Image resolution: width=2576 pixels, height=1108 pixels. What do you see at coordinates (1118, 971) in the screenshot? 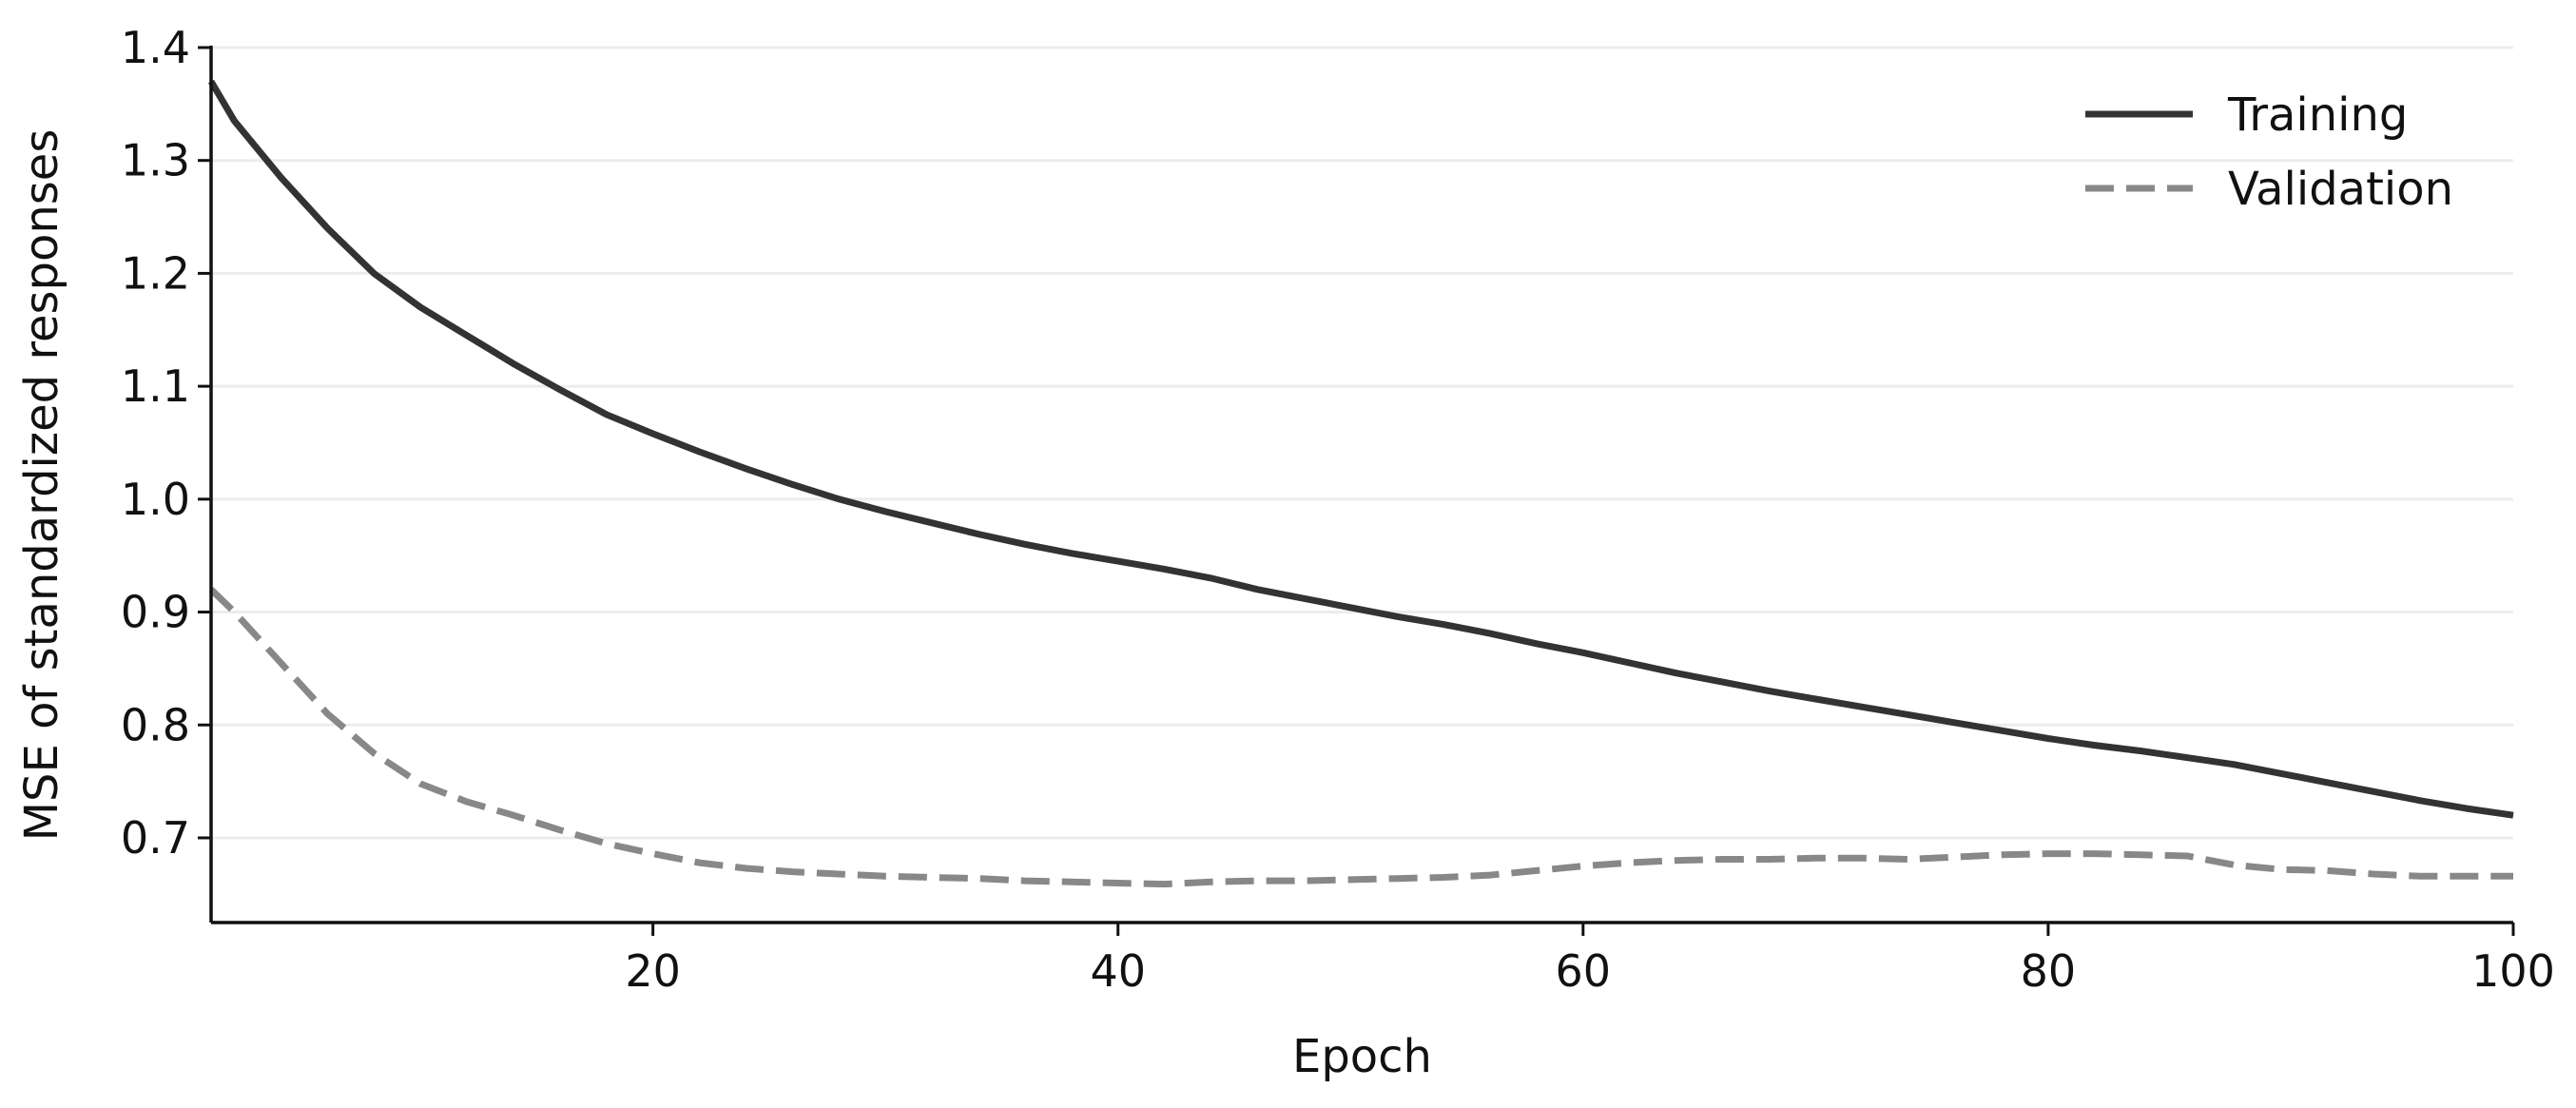
I see `x-tick-label: 40` at bounding box center [1118, 971].